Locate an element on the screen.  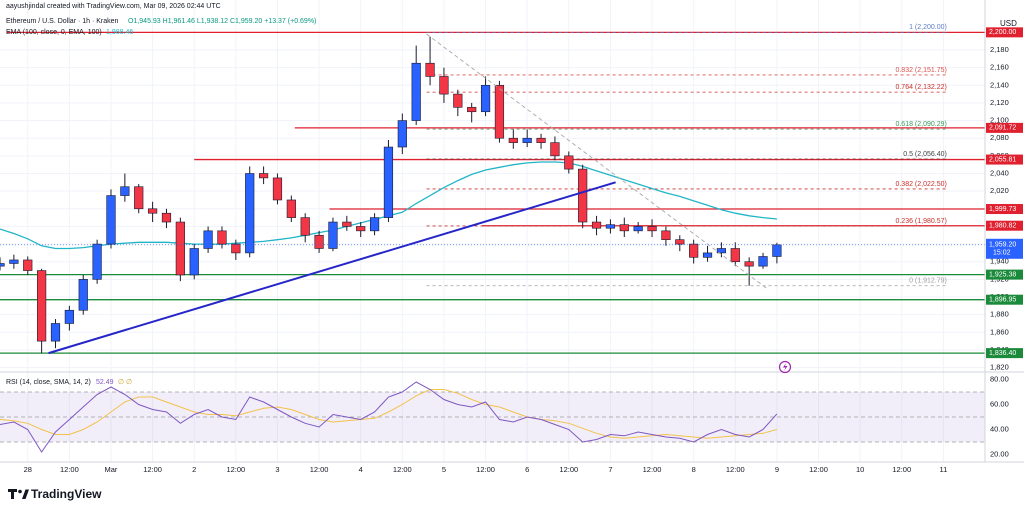
y-tick-label: 2,020 is located at coordinates (999, 190).